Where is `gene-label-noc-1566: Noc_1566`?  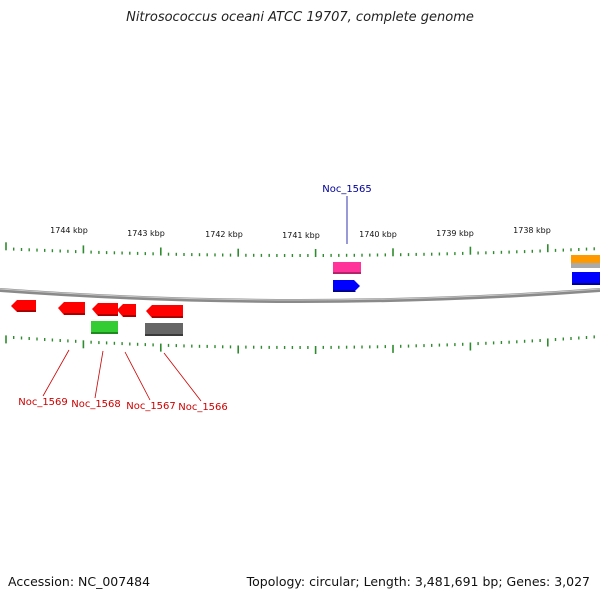
gene-label-noc-1566: Noc_1566 is located at coordinates (203, 407).